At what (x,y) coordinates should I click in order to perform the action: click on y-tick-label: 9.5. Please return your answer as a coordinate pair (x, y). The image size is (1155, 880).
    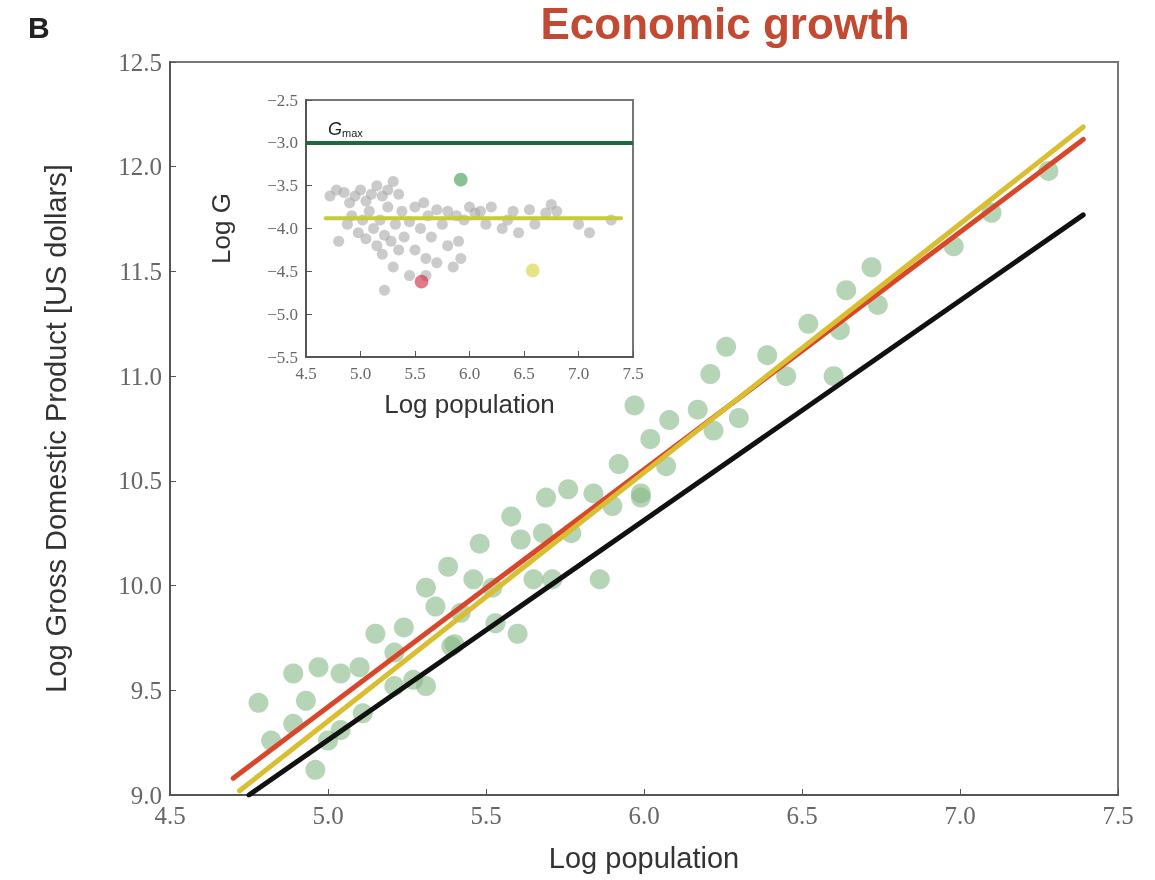
    Looking at the image, I should click on (146, 690).